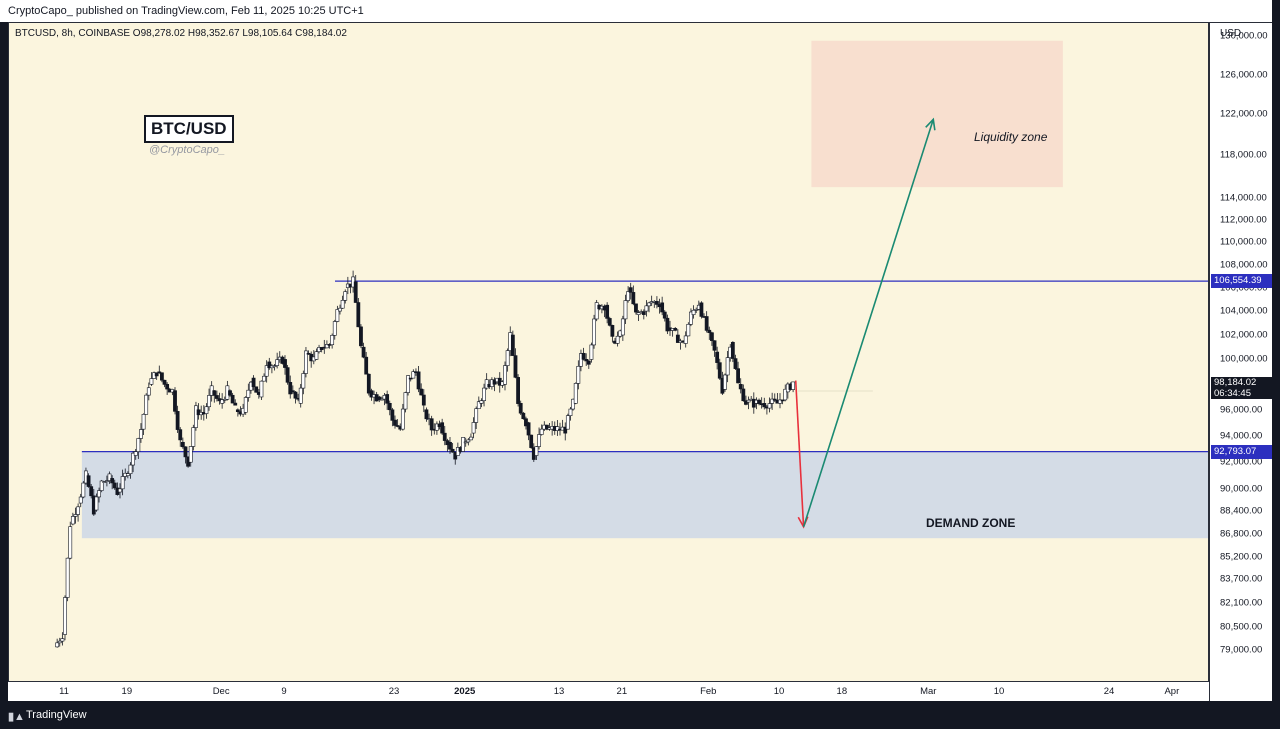 The image size is (1280, 729). What do you see at coordinates (1243, 242) in the screenshot?
I see `price-tick-label: 110,000.00` at bounding box center [1243, 242].